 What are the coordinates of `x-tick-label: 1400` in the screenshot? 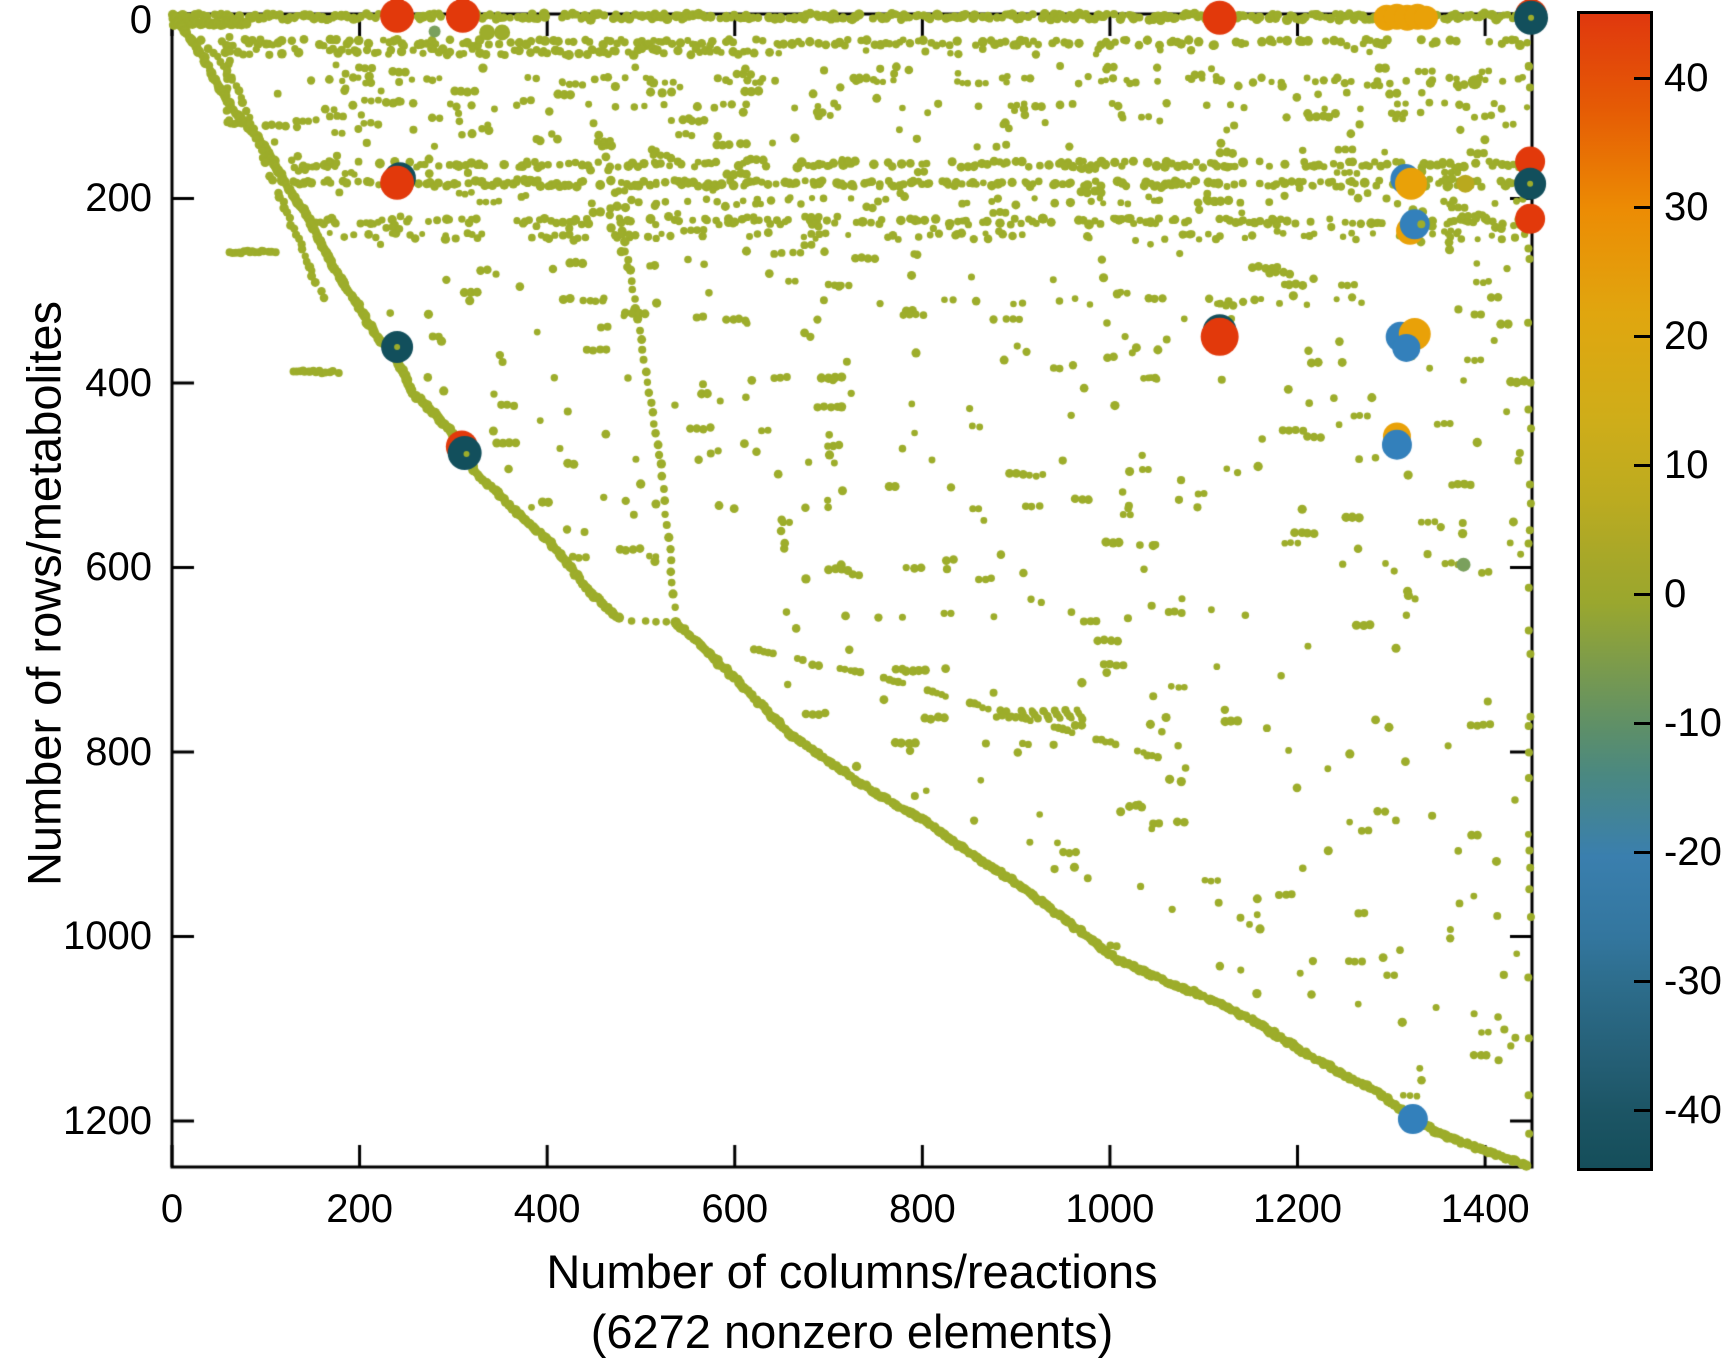 It's located at (1485, 1209).